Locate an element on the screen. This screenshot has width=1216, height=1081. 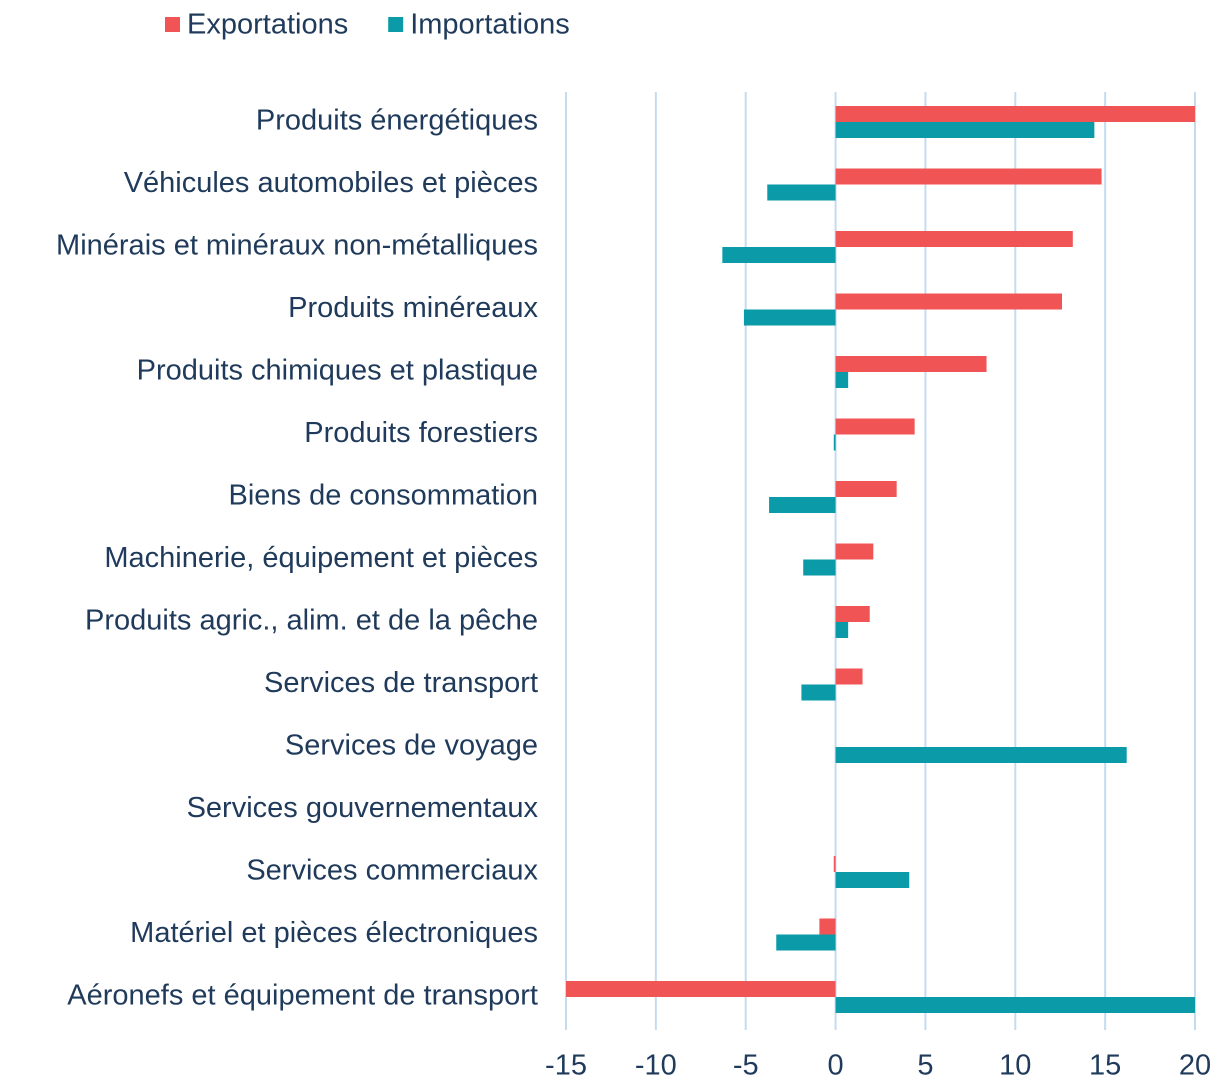
y-tick-label: Machinerie, équipement et pièces is located at coordinates (321, 558).